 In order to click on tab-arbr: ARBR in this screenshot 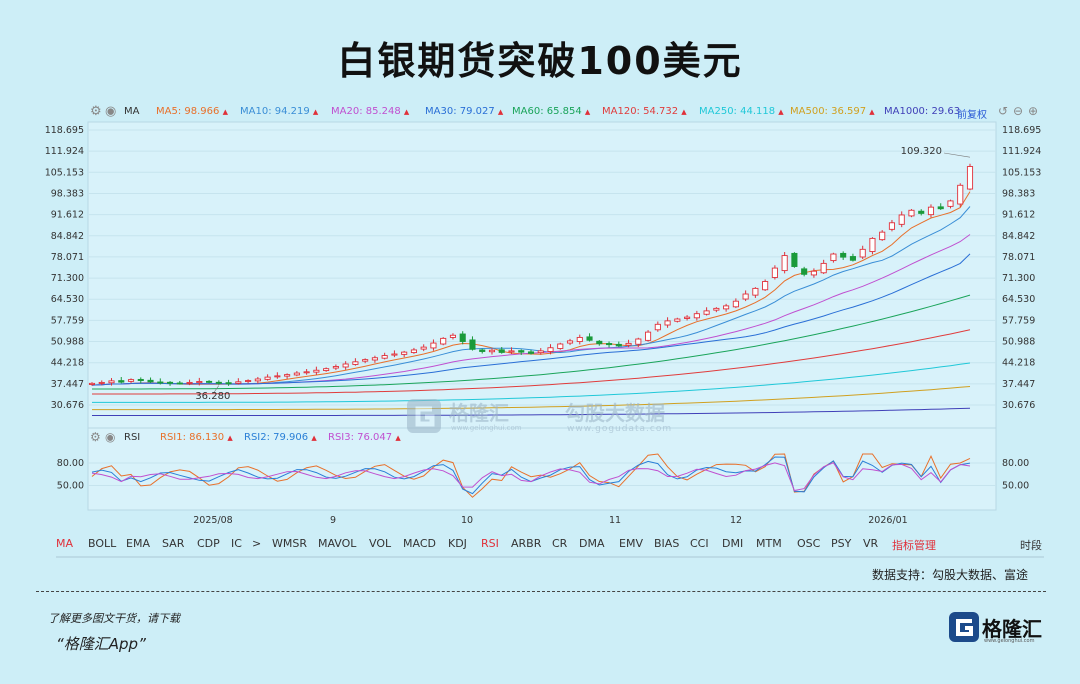, I will do `click(526, 543)`.